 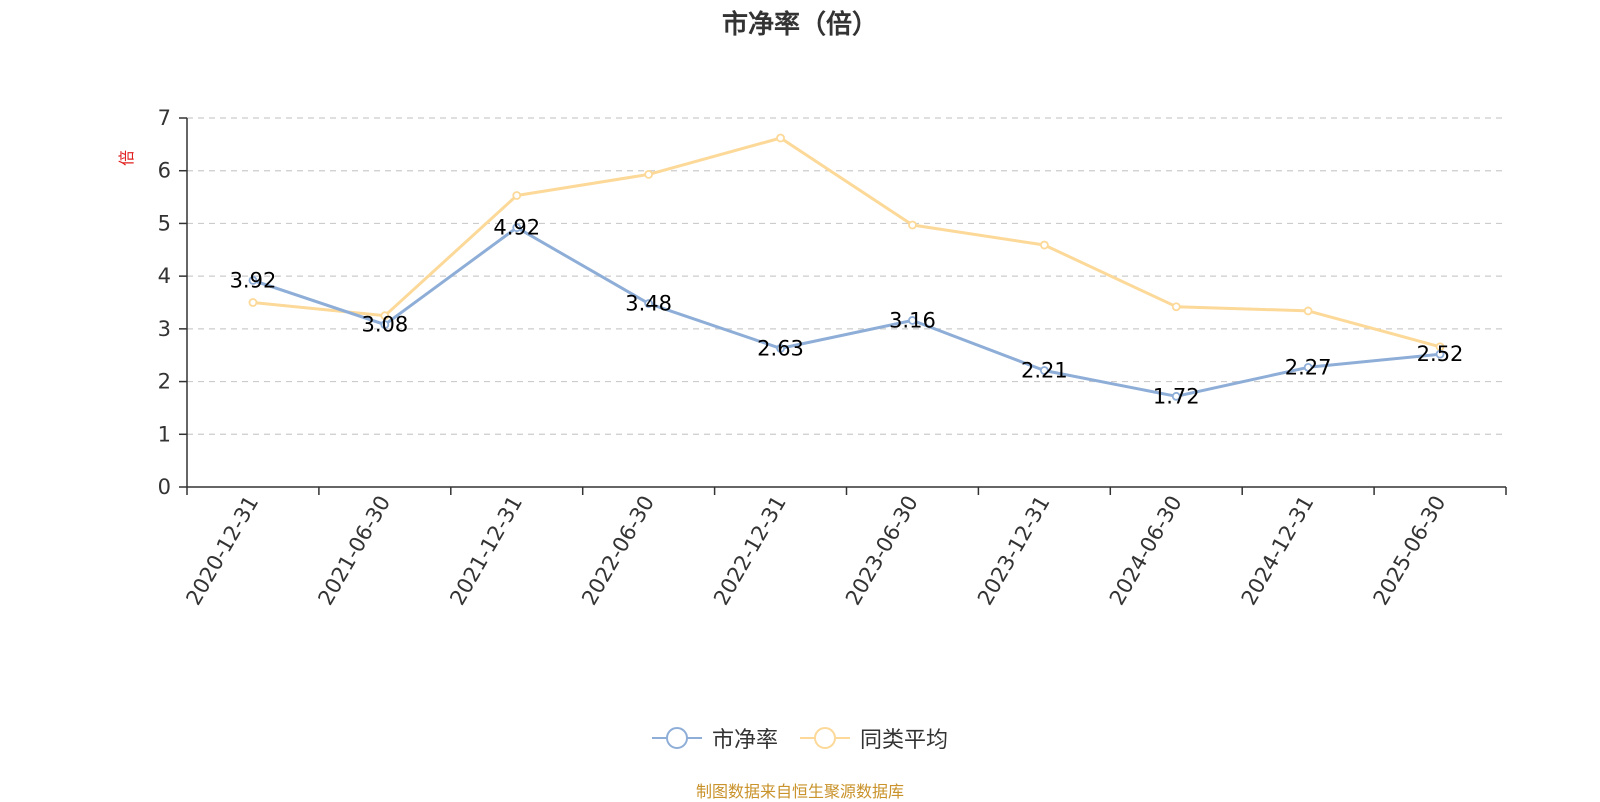 What do you see at coordinates (164, 329) in the screenshot?
I see `y-tick-label: 3` at bounding box center [164, 329].